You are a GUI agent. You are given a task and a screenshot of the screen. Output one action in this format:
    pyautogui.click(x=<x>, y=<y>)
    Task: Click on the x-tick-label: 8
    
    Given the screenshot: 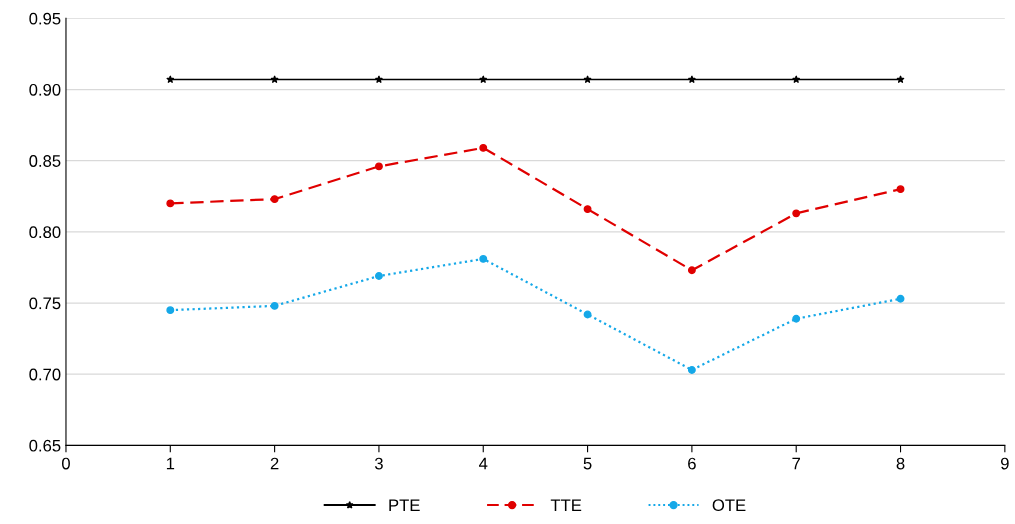 What is the action you would take?
    pyautogui.click(x=900, y=463)
    